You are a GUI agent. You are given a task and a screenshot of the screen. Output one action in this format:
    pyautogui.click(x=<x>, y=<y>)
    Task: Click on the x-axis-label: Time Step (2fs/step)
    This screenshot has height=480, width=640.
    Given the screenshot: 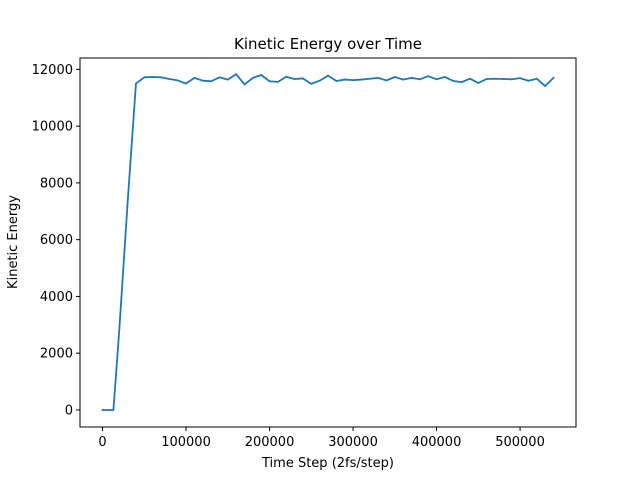 What is the action you would take?
    pyautogui.click(x=327, y=463)
    